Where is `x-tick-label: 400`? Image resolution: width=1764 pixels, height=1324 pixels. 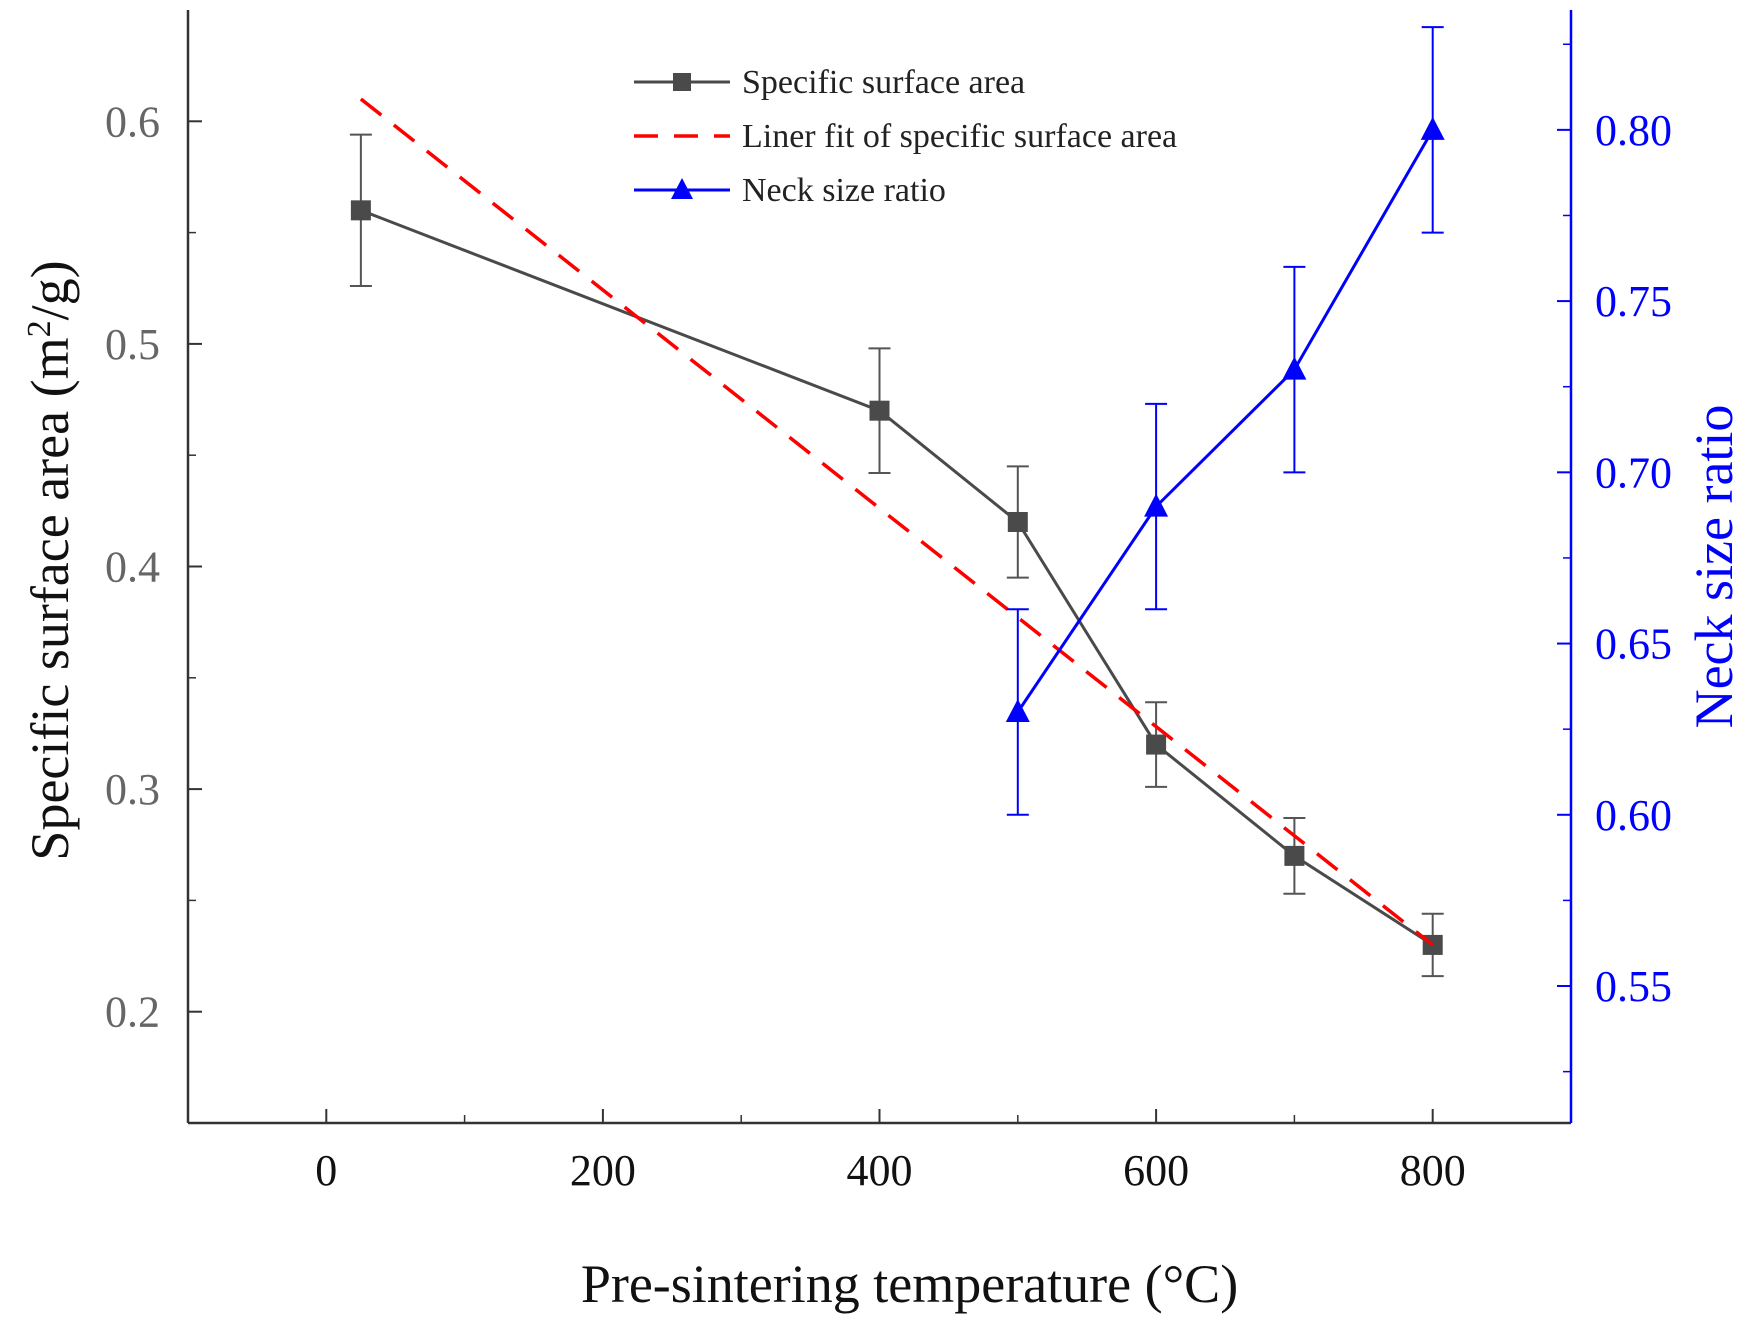
x-tick-label: 400 is located at coordinates (880, 1170).